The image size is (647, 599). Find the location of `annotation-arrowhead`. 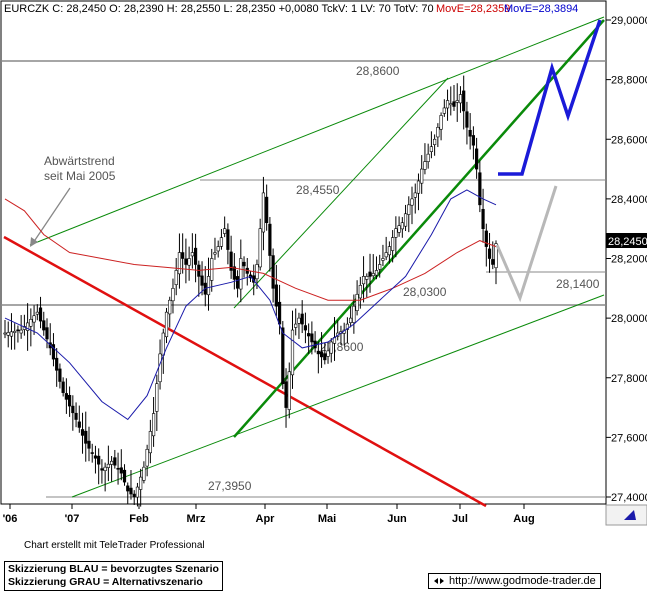

annotation-arrowhead is located at coordinates (34, 242).